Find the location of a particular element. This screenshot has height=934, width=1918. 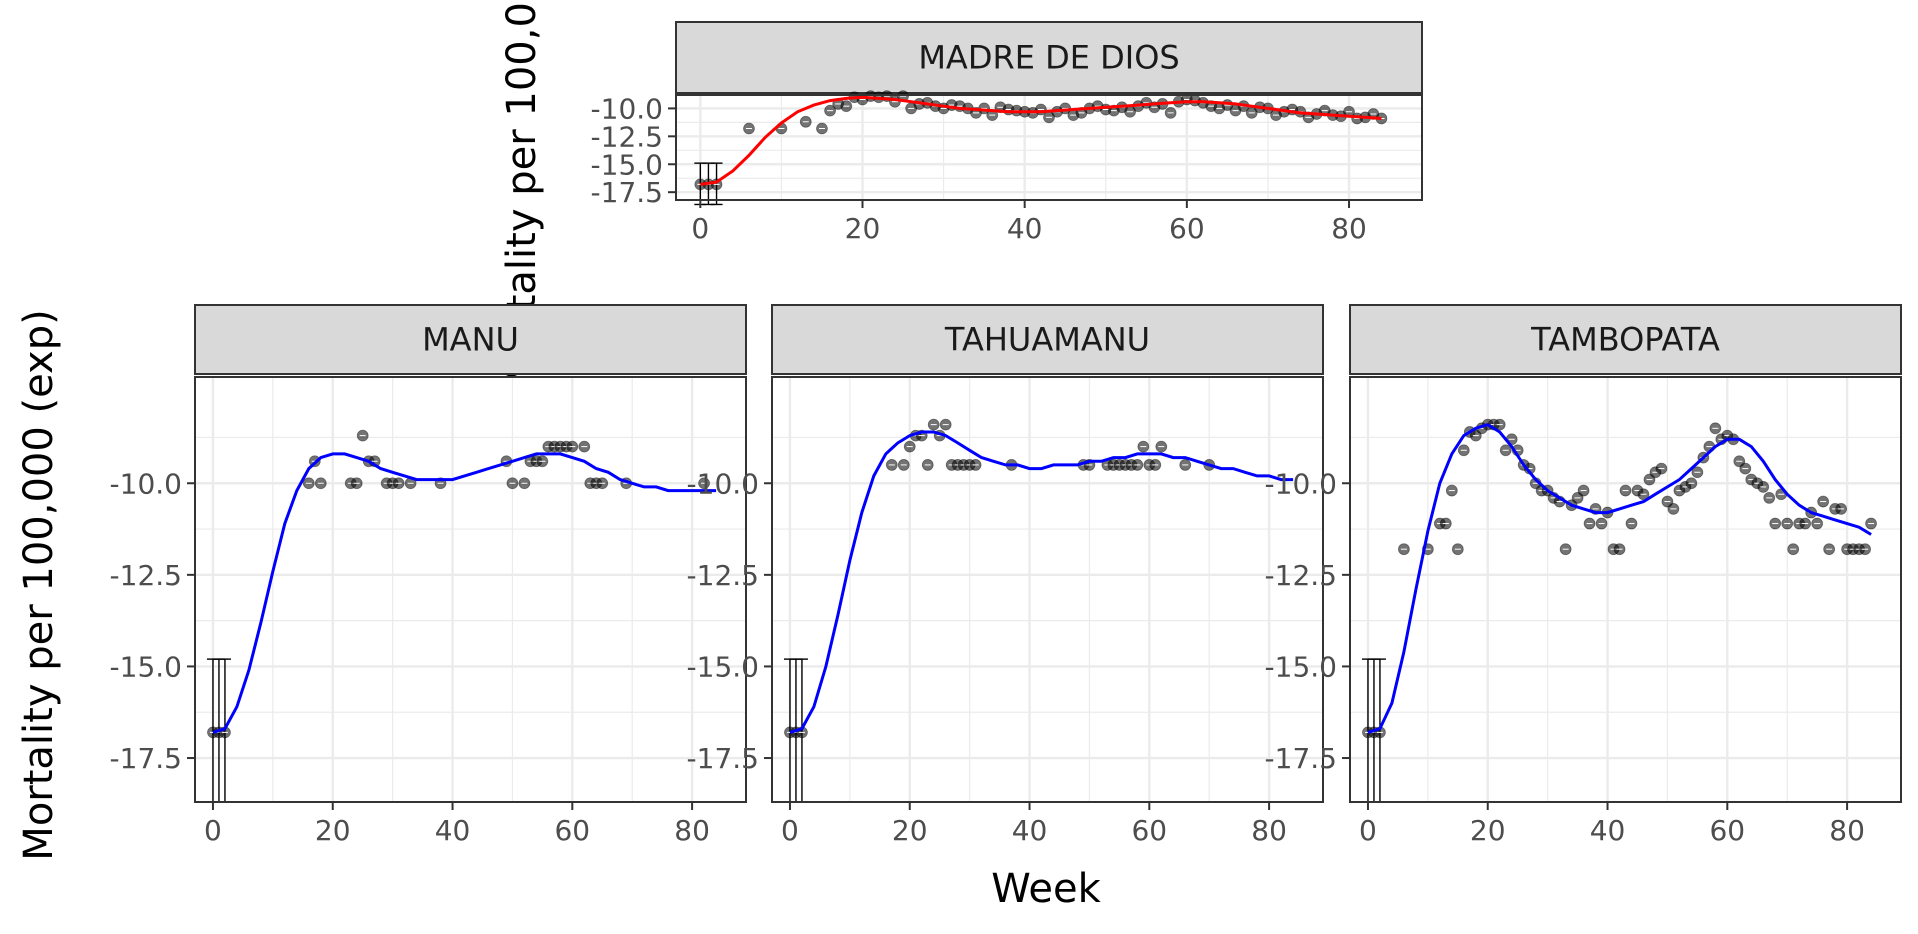

facet-label: MADRE DE DIOS is located at coordinates (1048, 58).